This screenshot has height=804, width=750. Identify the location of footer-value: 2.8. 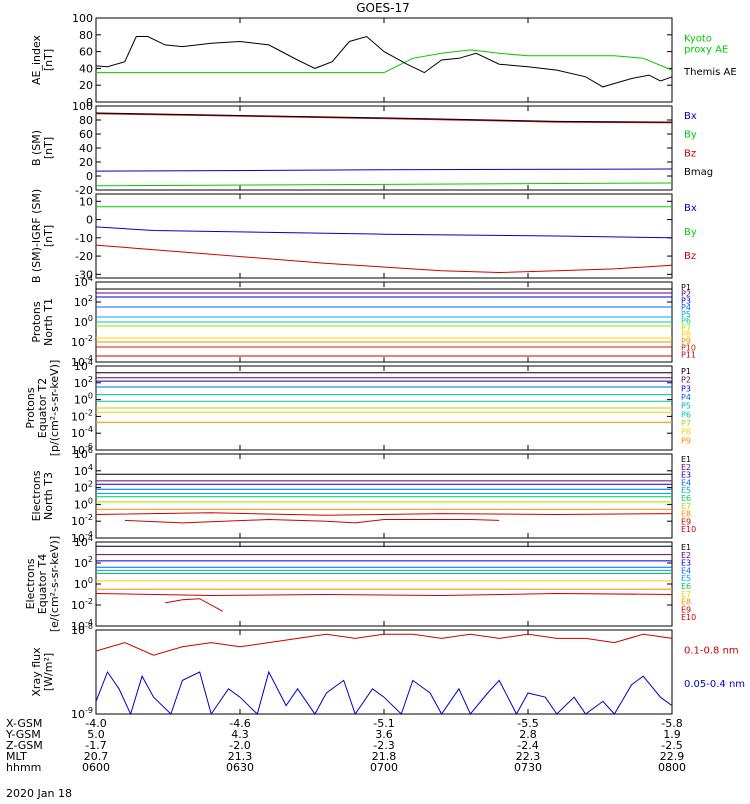
(528, 734).